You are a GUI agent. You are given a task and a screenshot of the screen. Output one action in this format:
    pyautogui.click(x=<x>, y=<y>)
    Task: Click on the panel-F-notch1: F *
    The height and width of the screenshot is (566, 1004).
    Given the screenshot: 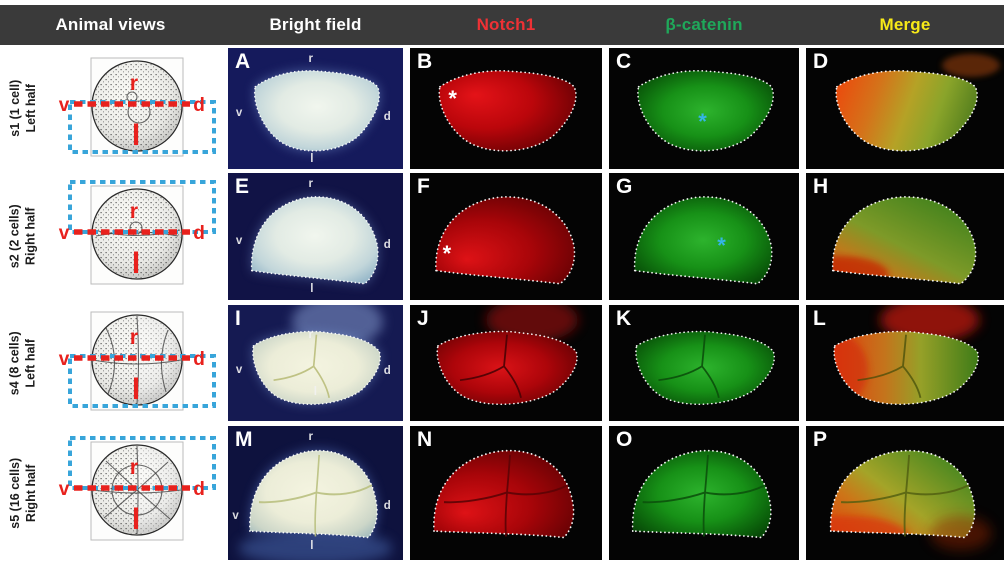 What is the action you would take?
    pyautogui.click(x=506, y=236)
    